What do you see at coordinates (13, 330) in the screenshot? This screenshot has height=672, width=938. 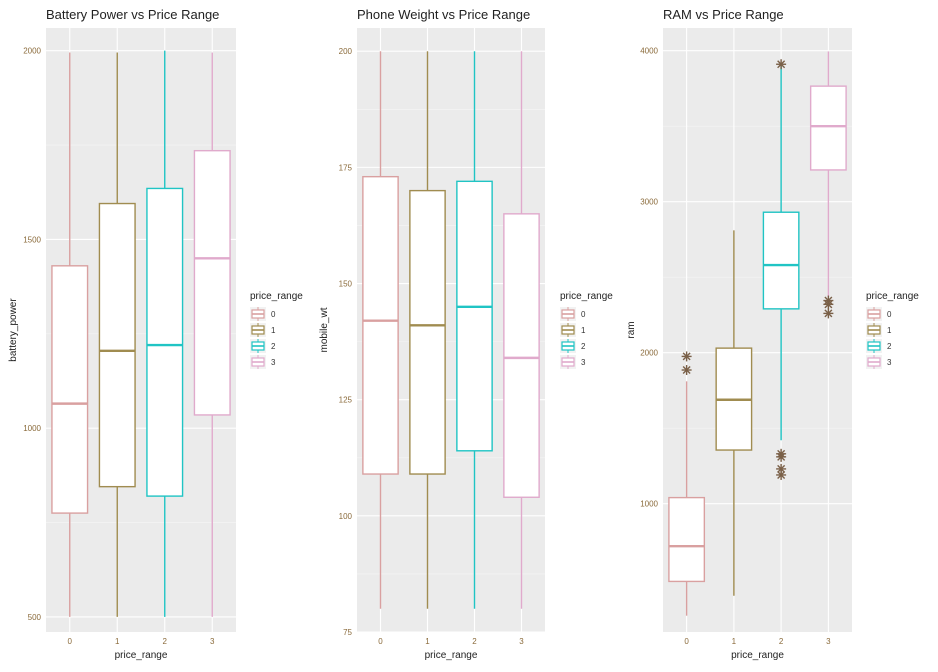 I see `y-axis-label: battery_power` at bounding box center [13, 330].